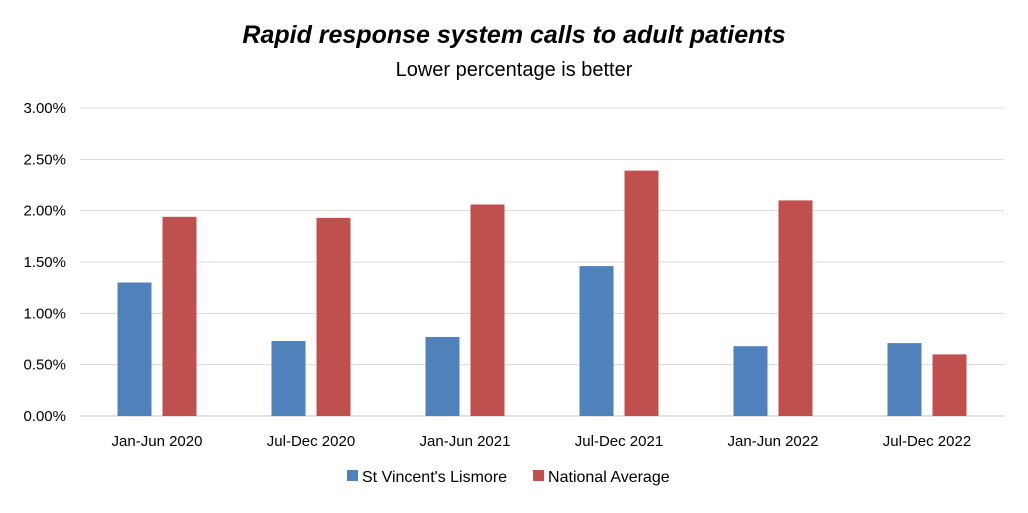  I want to click on legend-label: National Average, so click(609, 477).